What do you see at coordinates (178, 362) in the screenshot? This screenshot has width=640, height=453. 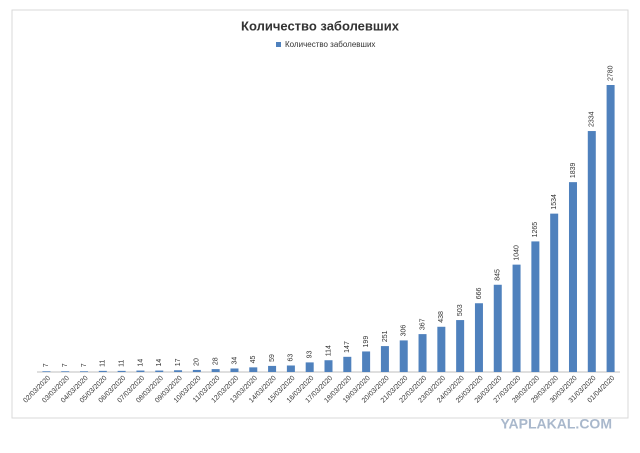 I see `value-label: 17` at bounding box center [178, 362].